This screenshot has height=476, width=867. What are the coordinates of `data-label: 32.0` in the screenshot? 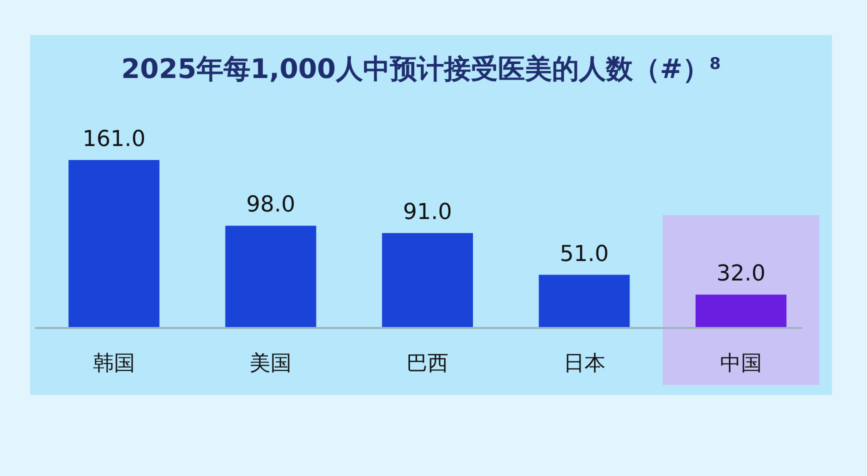 It's located at (741, 274).